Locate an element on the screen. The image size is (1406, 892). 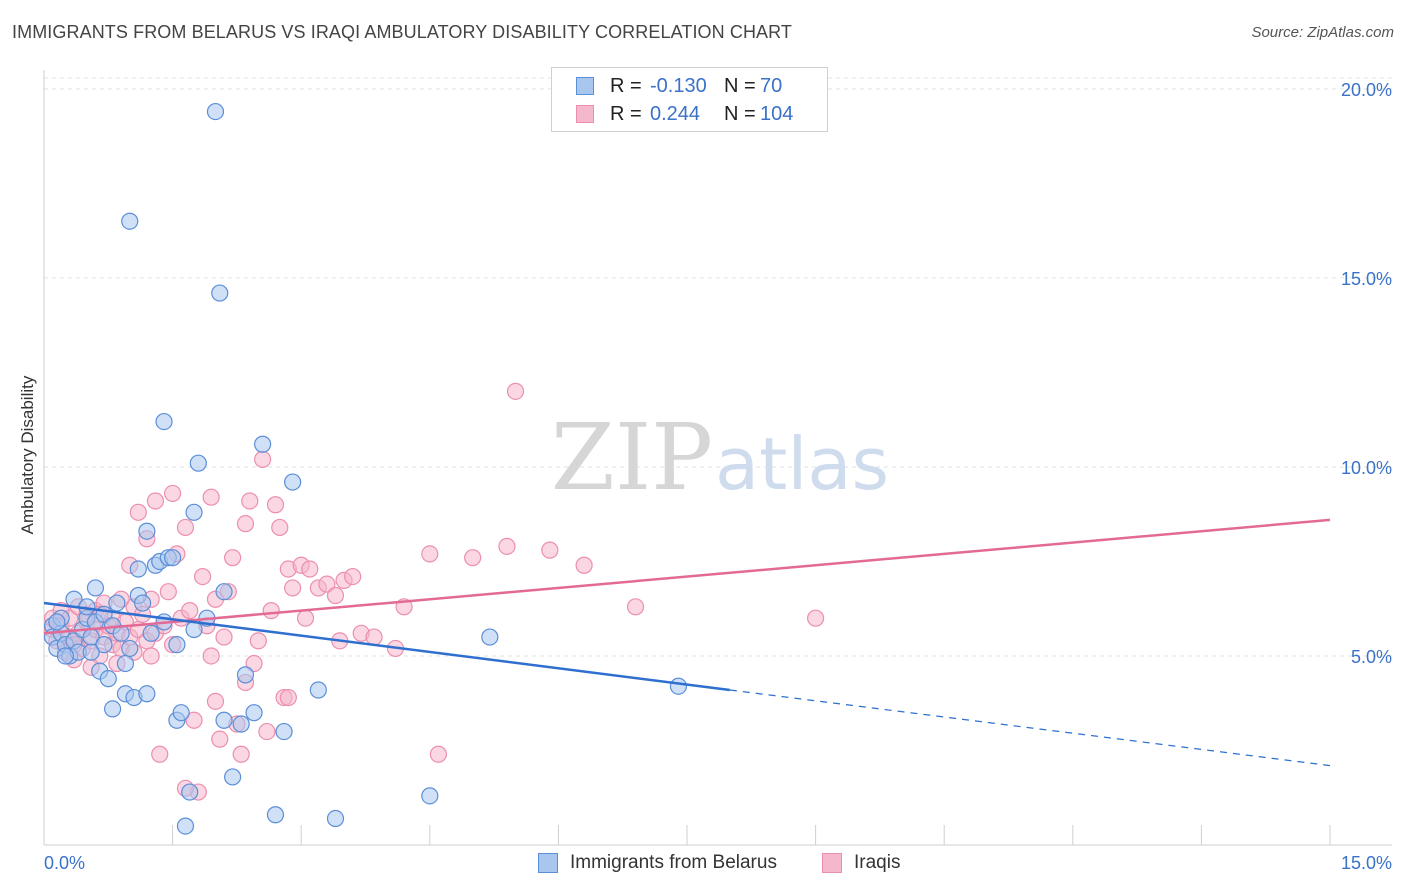
legend-item-belarus: Immigrants from Belarus is located at coordinates (657, 863).